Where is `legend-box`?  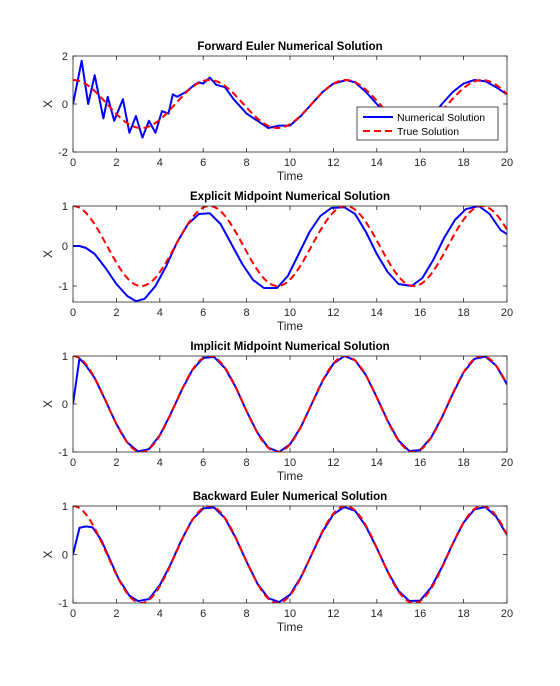
legend-box is located at coordinates (427, 123).